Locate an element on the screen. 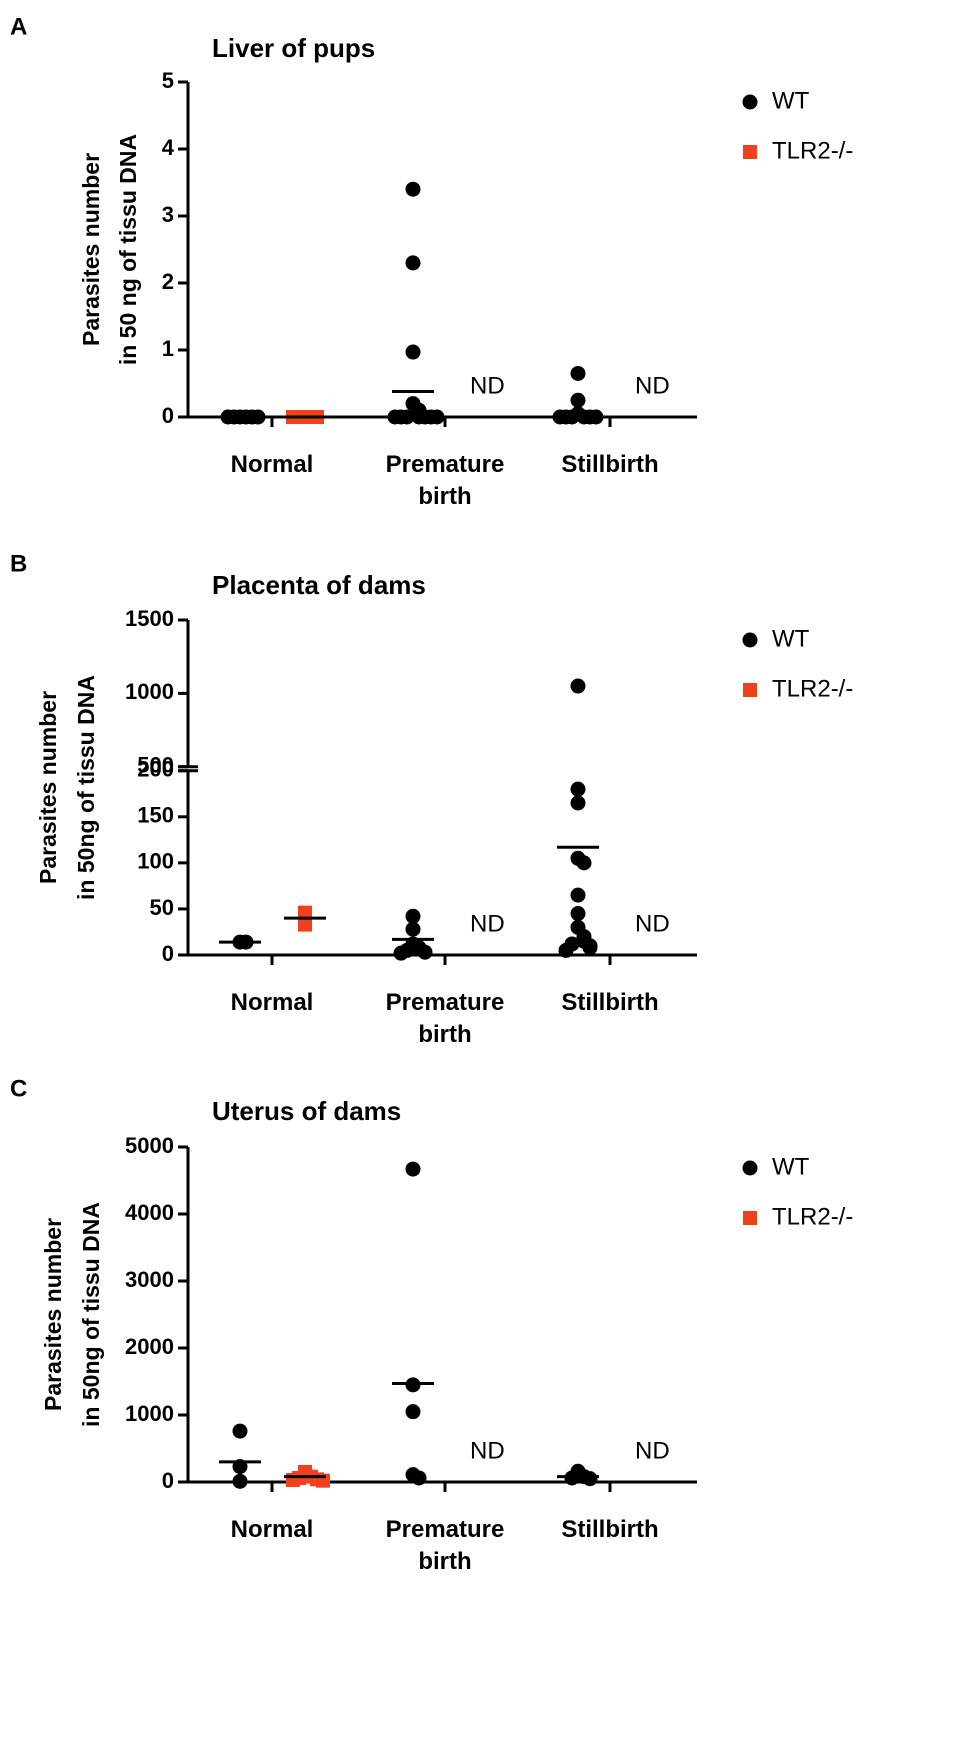  chart-title: Liver of pups is located at coordinates (293, 48).